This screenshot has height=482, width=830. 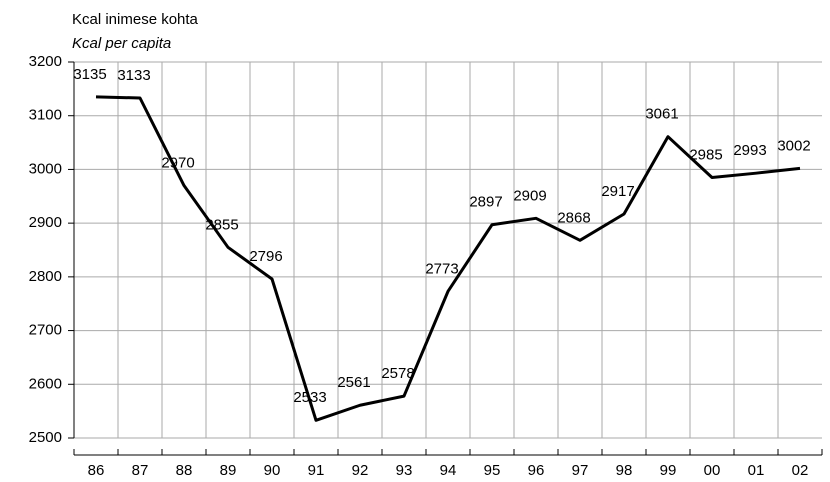 I want to click on data-label: 2855, so click(x=221, y=224).